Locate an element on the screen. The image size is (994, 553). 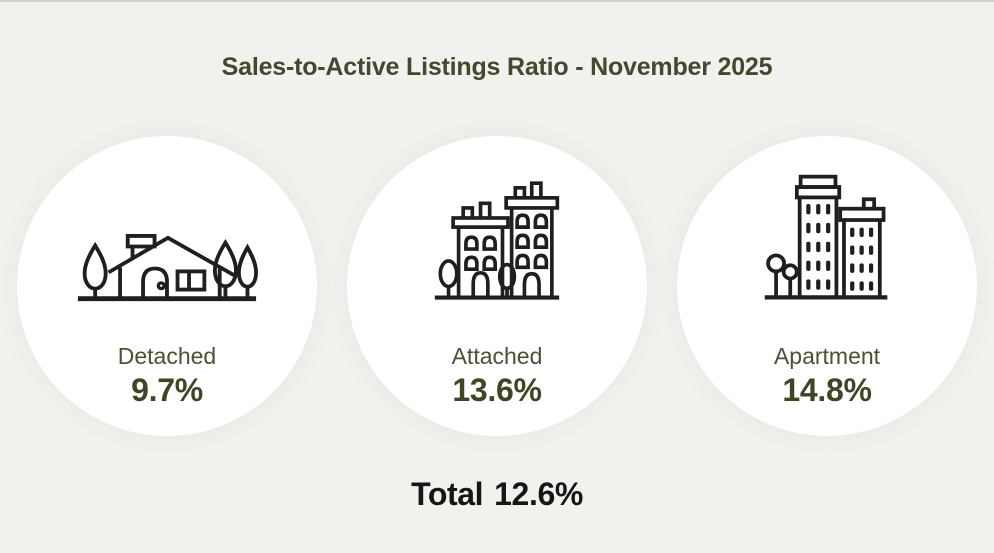
ratio-value: 13.6% is located at coordinates (497, 390).